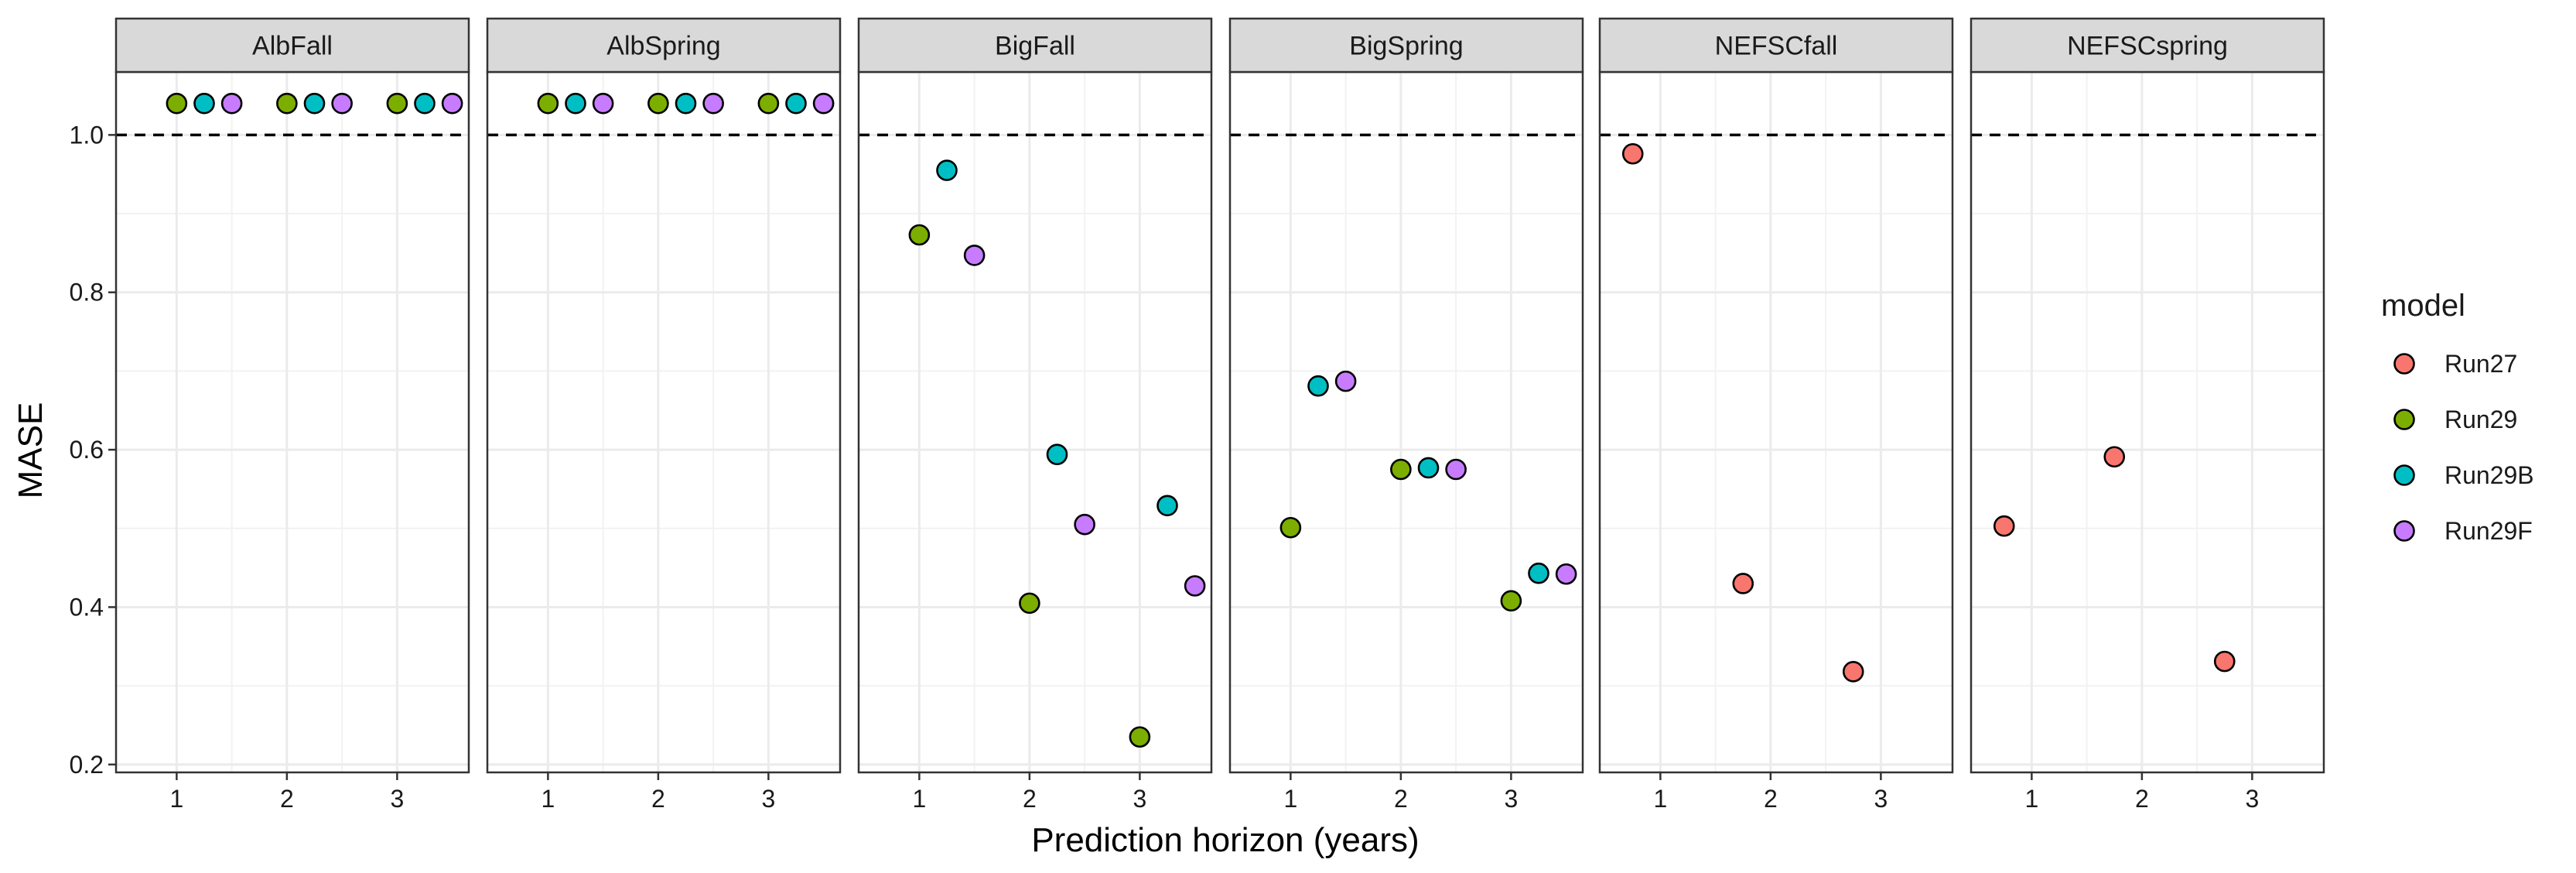  I want to click on facet-strip-label: NEFSCfall, so click(1776, 47).